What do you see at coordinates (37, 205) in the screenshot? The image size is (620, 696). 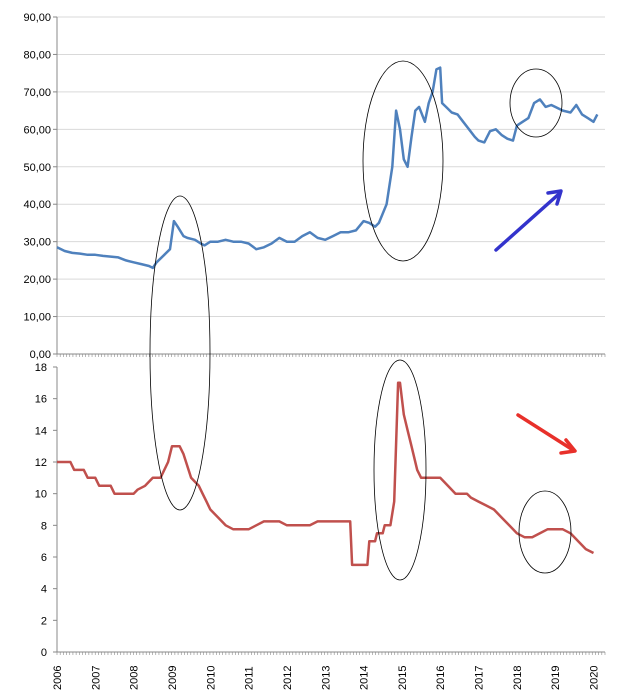 I see `top-y-tick-label: 40,00` at bounding box center [37, 205].